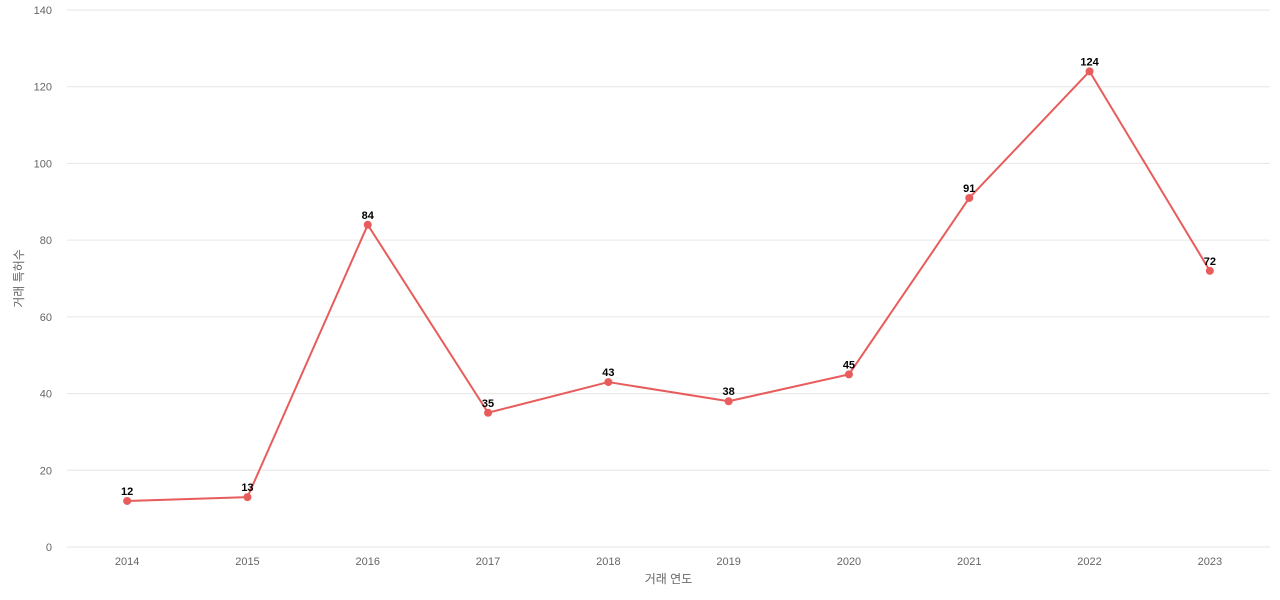 The width and height of the screenshot is (1280, 600). I want to click on x-tick-label: 2017, so click(488, 562).